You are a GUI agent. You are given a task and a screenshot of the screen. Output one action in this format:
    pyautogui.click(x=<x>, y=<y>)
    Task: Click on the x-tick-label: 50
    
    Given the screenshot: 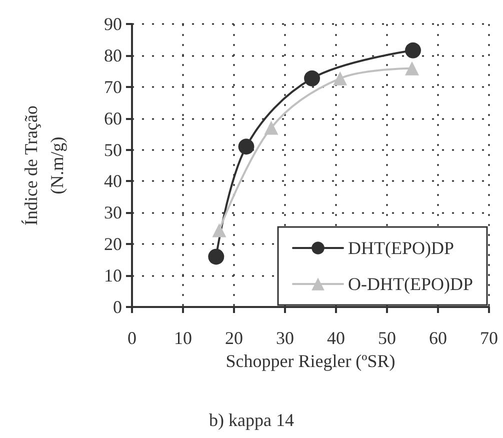 What is the action you would take?
    pyautogui.click(x=387, y=338)
    